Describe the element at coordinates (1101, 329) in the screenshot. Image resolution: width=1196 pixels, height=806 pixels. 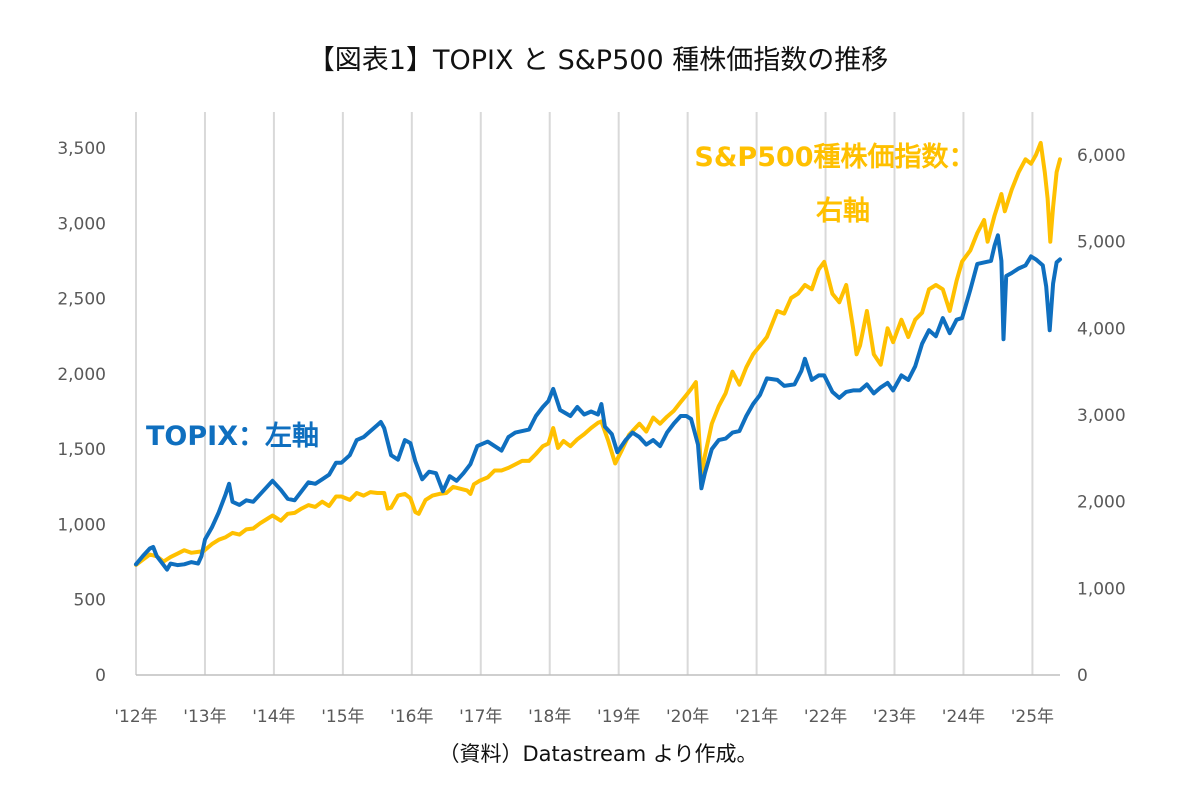
I see `right-tick-label: 4,000` at that location.